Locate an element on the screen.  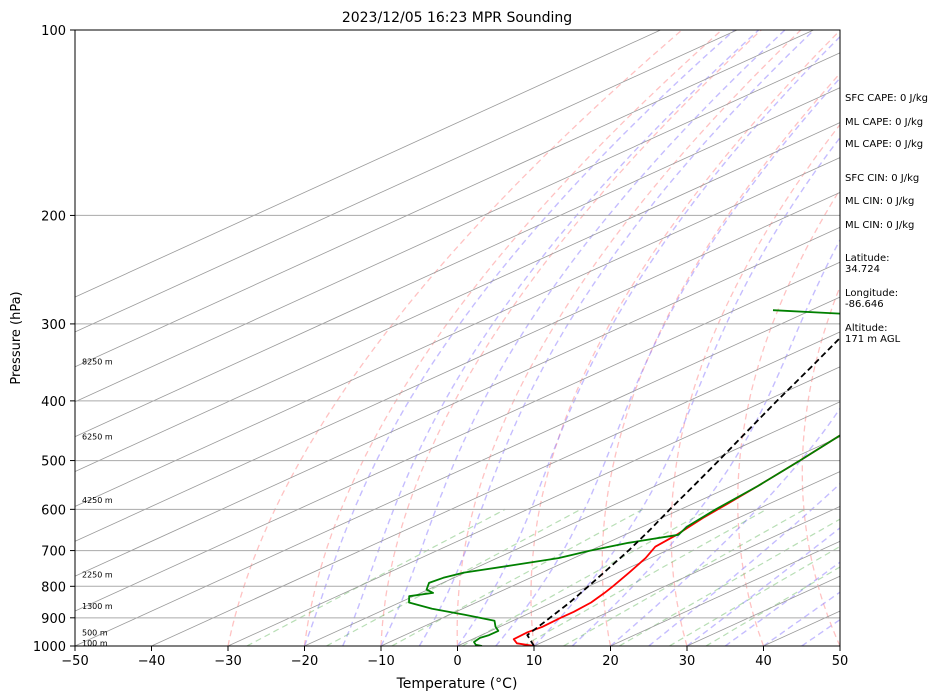
y-tick-label: 1000 is located at coordinates (49, 647).